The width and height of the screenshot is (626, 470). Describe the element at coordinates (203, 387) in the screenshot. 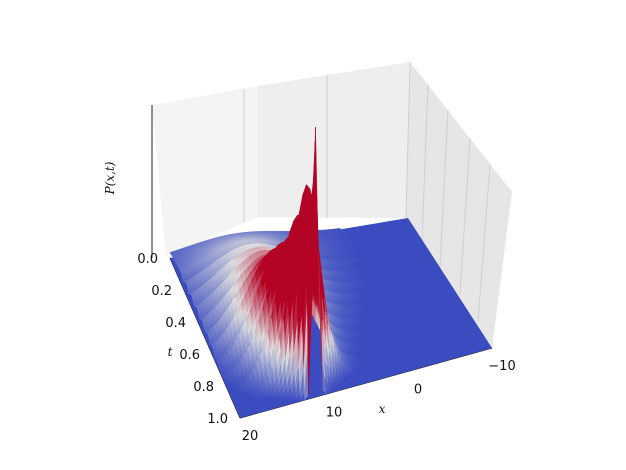

I see `t-tick-label: 0.8` at that location.